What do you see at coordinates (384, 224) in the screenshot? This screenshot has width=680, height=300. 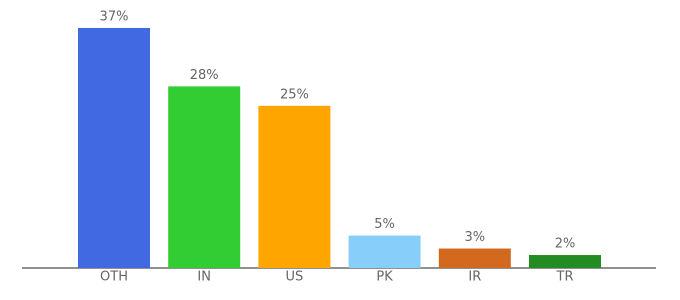 I see `value-label: 5%` at bounding box center [384, 224].